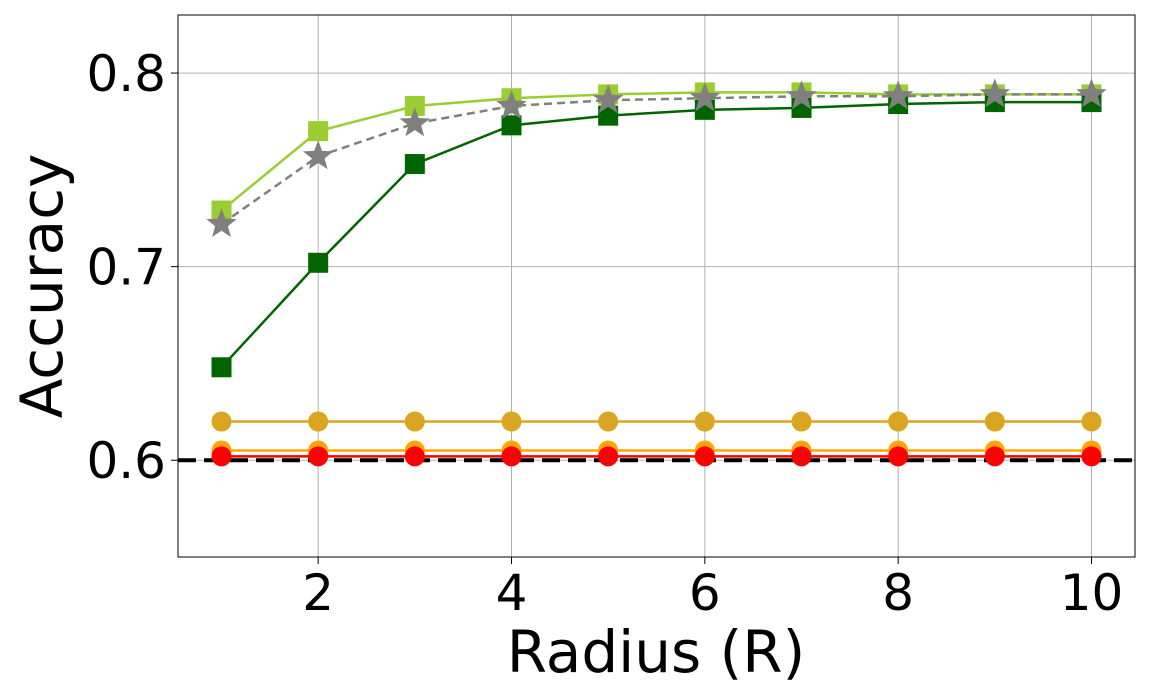 The width and height of the screenshot is (1150, 700). I want to click on y-tick-label: 0.8, so click(126, 74).